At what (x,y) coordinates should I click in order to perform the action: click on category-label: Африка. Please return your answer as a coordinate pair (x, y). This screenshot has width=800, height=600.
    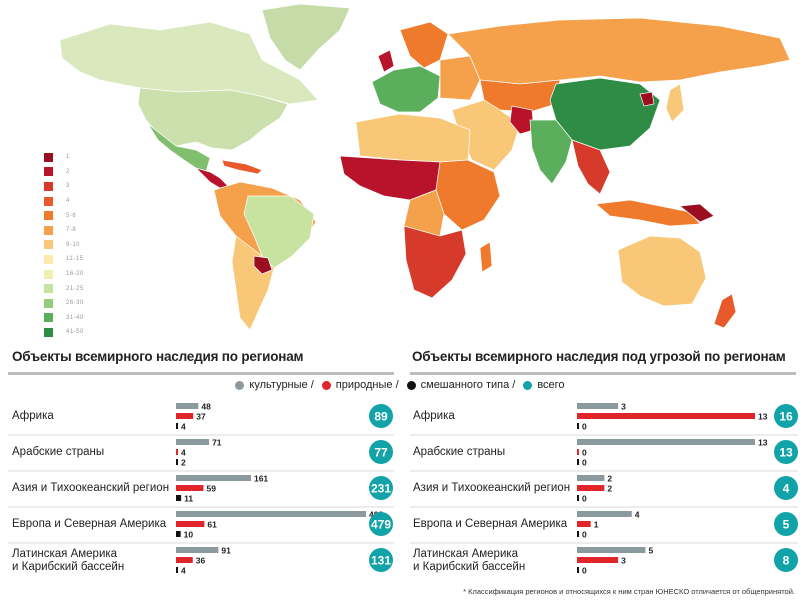
    Looking at the image, I should click on (33, 416).